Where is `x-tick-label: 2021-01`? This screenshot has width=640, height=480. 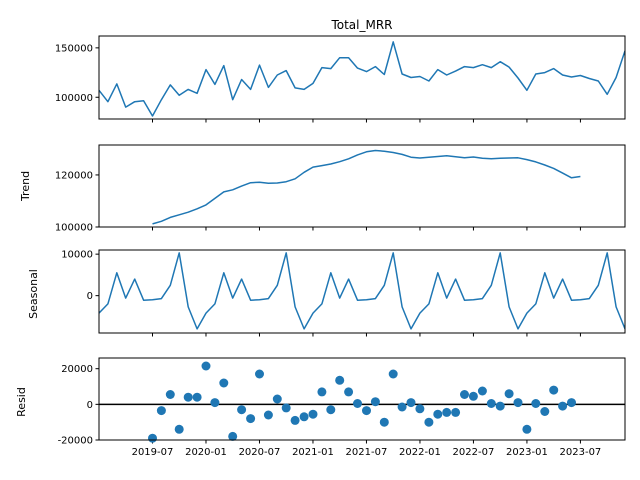 x-tick-label: 2021-01 is located at coordinates (313, 452).